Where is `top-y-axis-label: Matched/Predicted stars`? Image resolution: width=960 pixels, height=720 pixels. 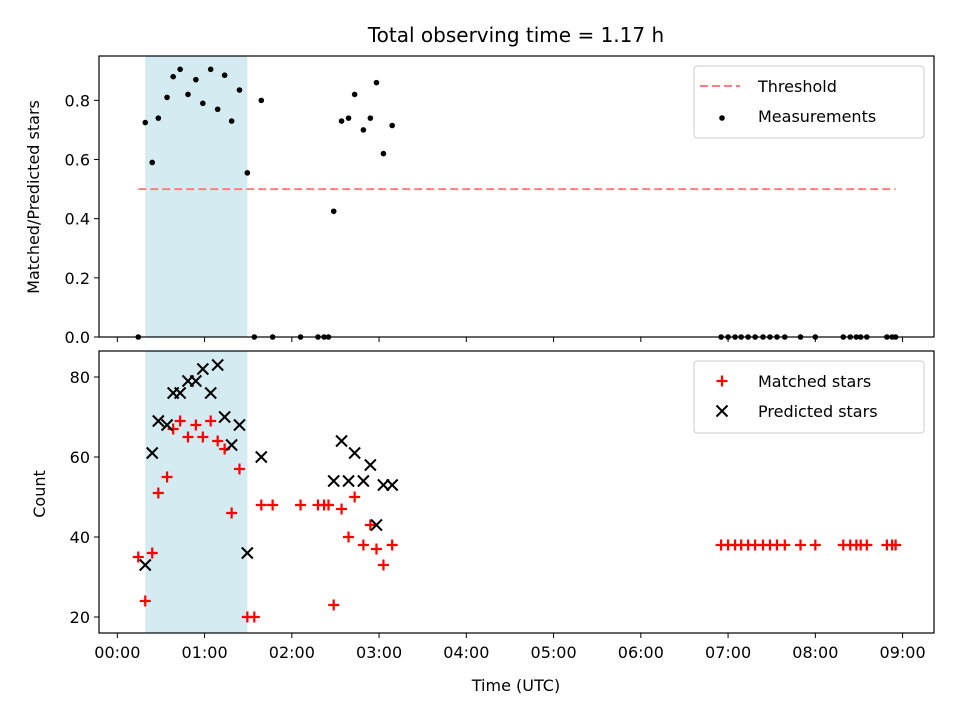 top-y-axis-label: Matched/Predicted stars is located at coordinates (33, 197).